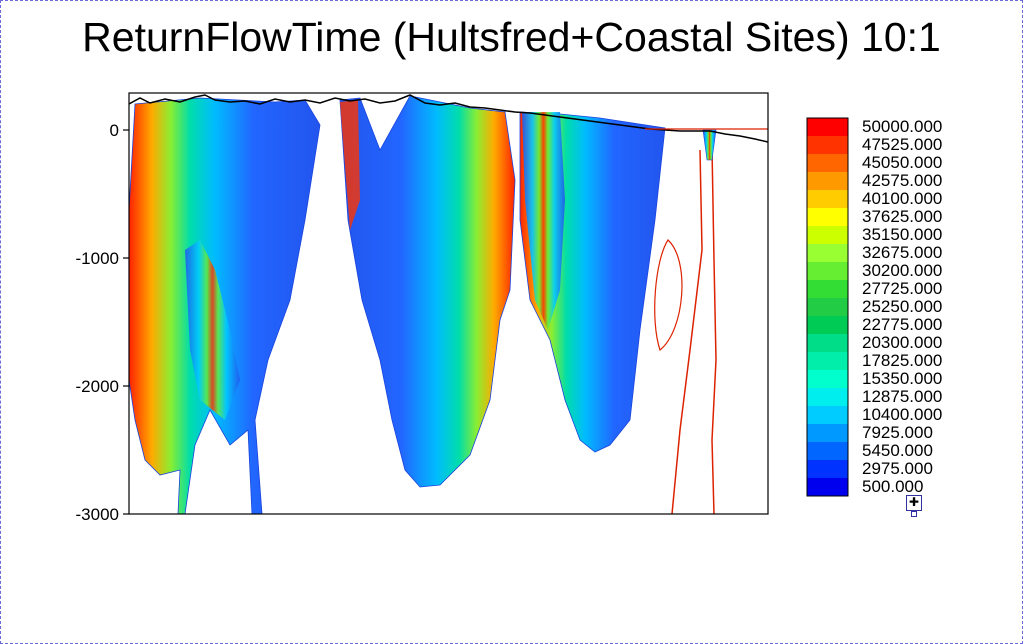  What do you see at coordinates (543, 221) in the screenshot?
I see `plume-right-core` at bounding box center [543, 221].